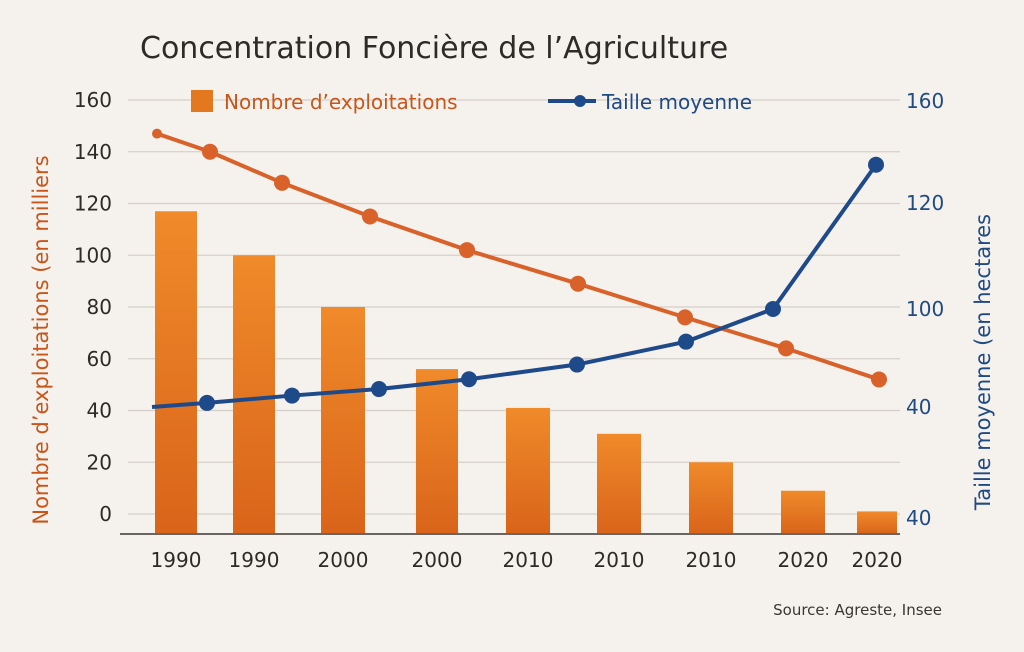 The width and height of the screenshot is (1024, 652). Describe the element at coordinates (925, 101) in the screenshot. I see `right-tick-label: 160` at that location.